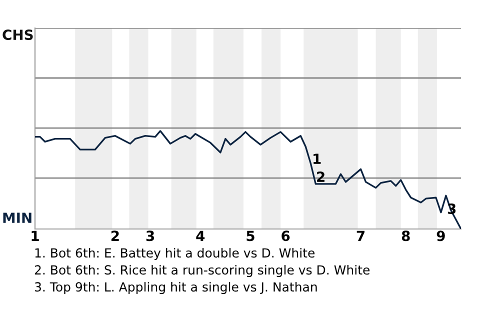  What do you see at coordinates (317, 159) in the screenshot?
I see `annotation: 1` at bounding box center [317, 159].